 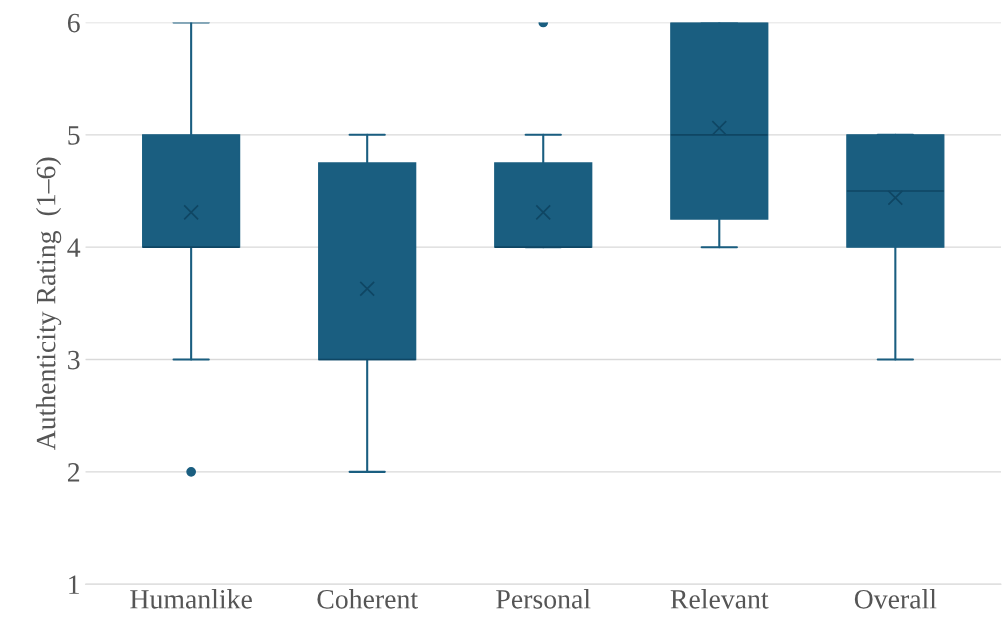 What do you see at coordinates (74, 360) in the screenshot?
I see `y-tick-label: 3` at bounding box center [74, 360].